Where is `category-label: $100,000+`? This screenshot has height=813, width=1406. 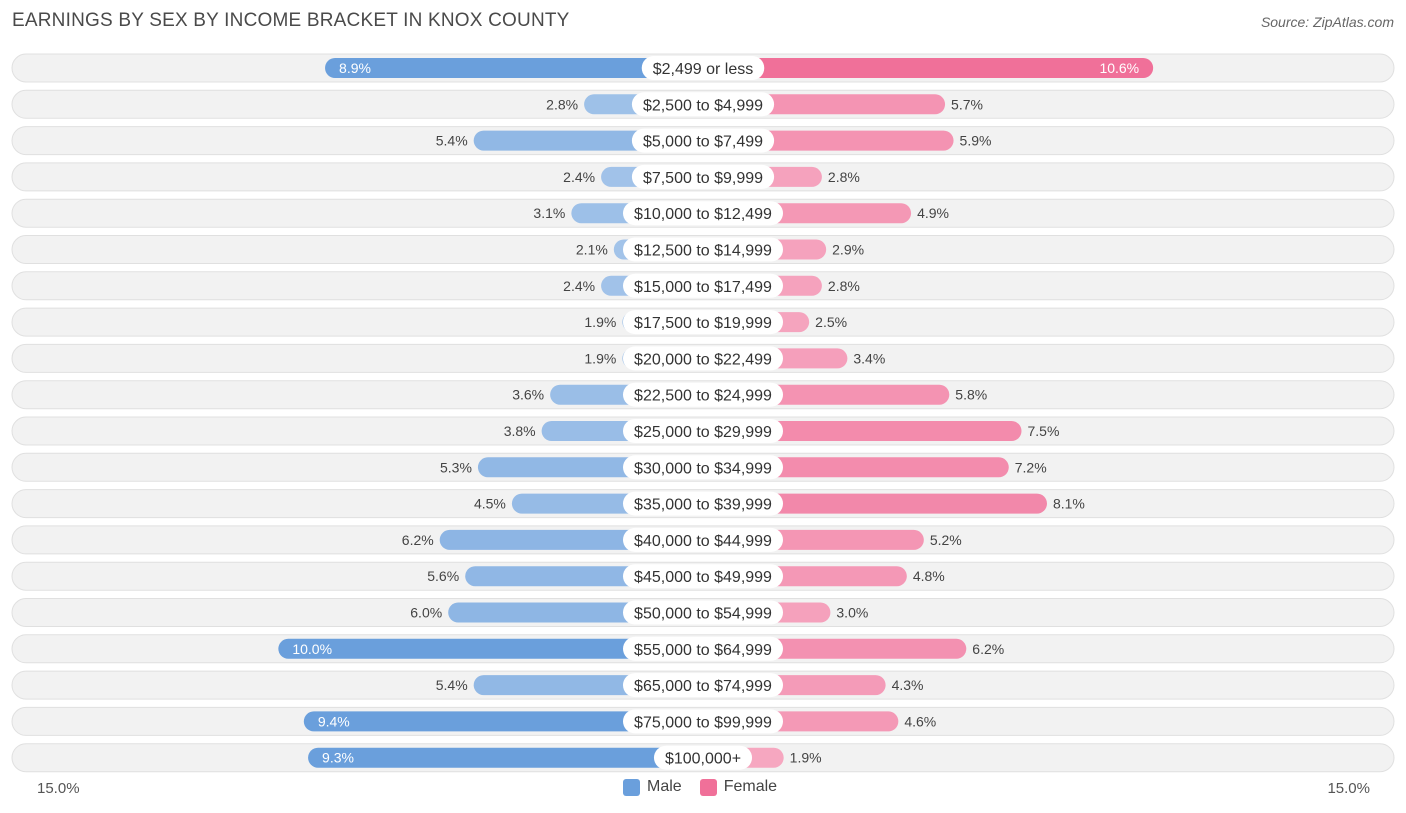 category-label: $100,000+ is located at coordinates (703, 759).